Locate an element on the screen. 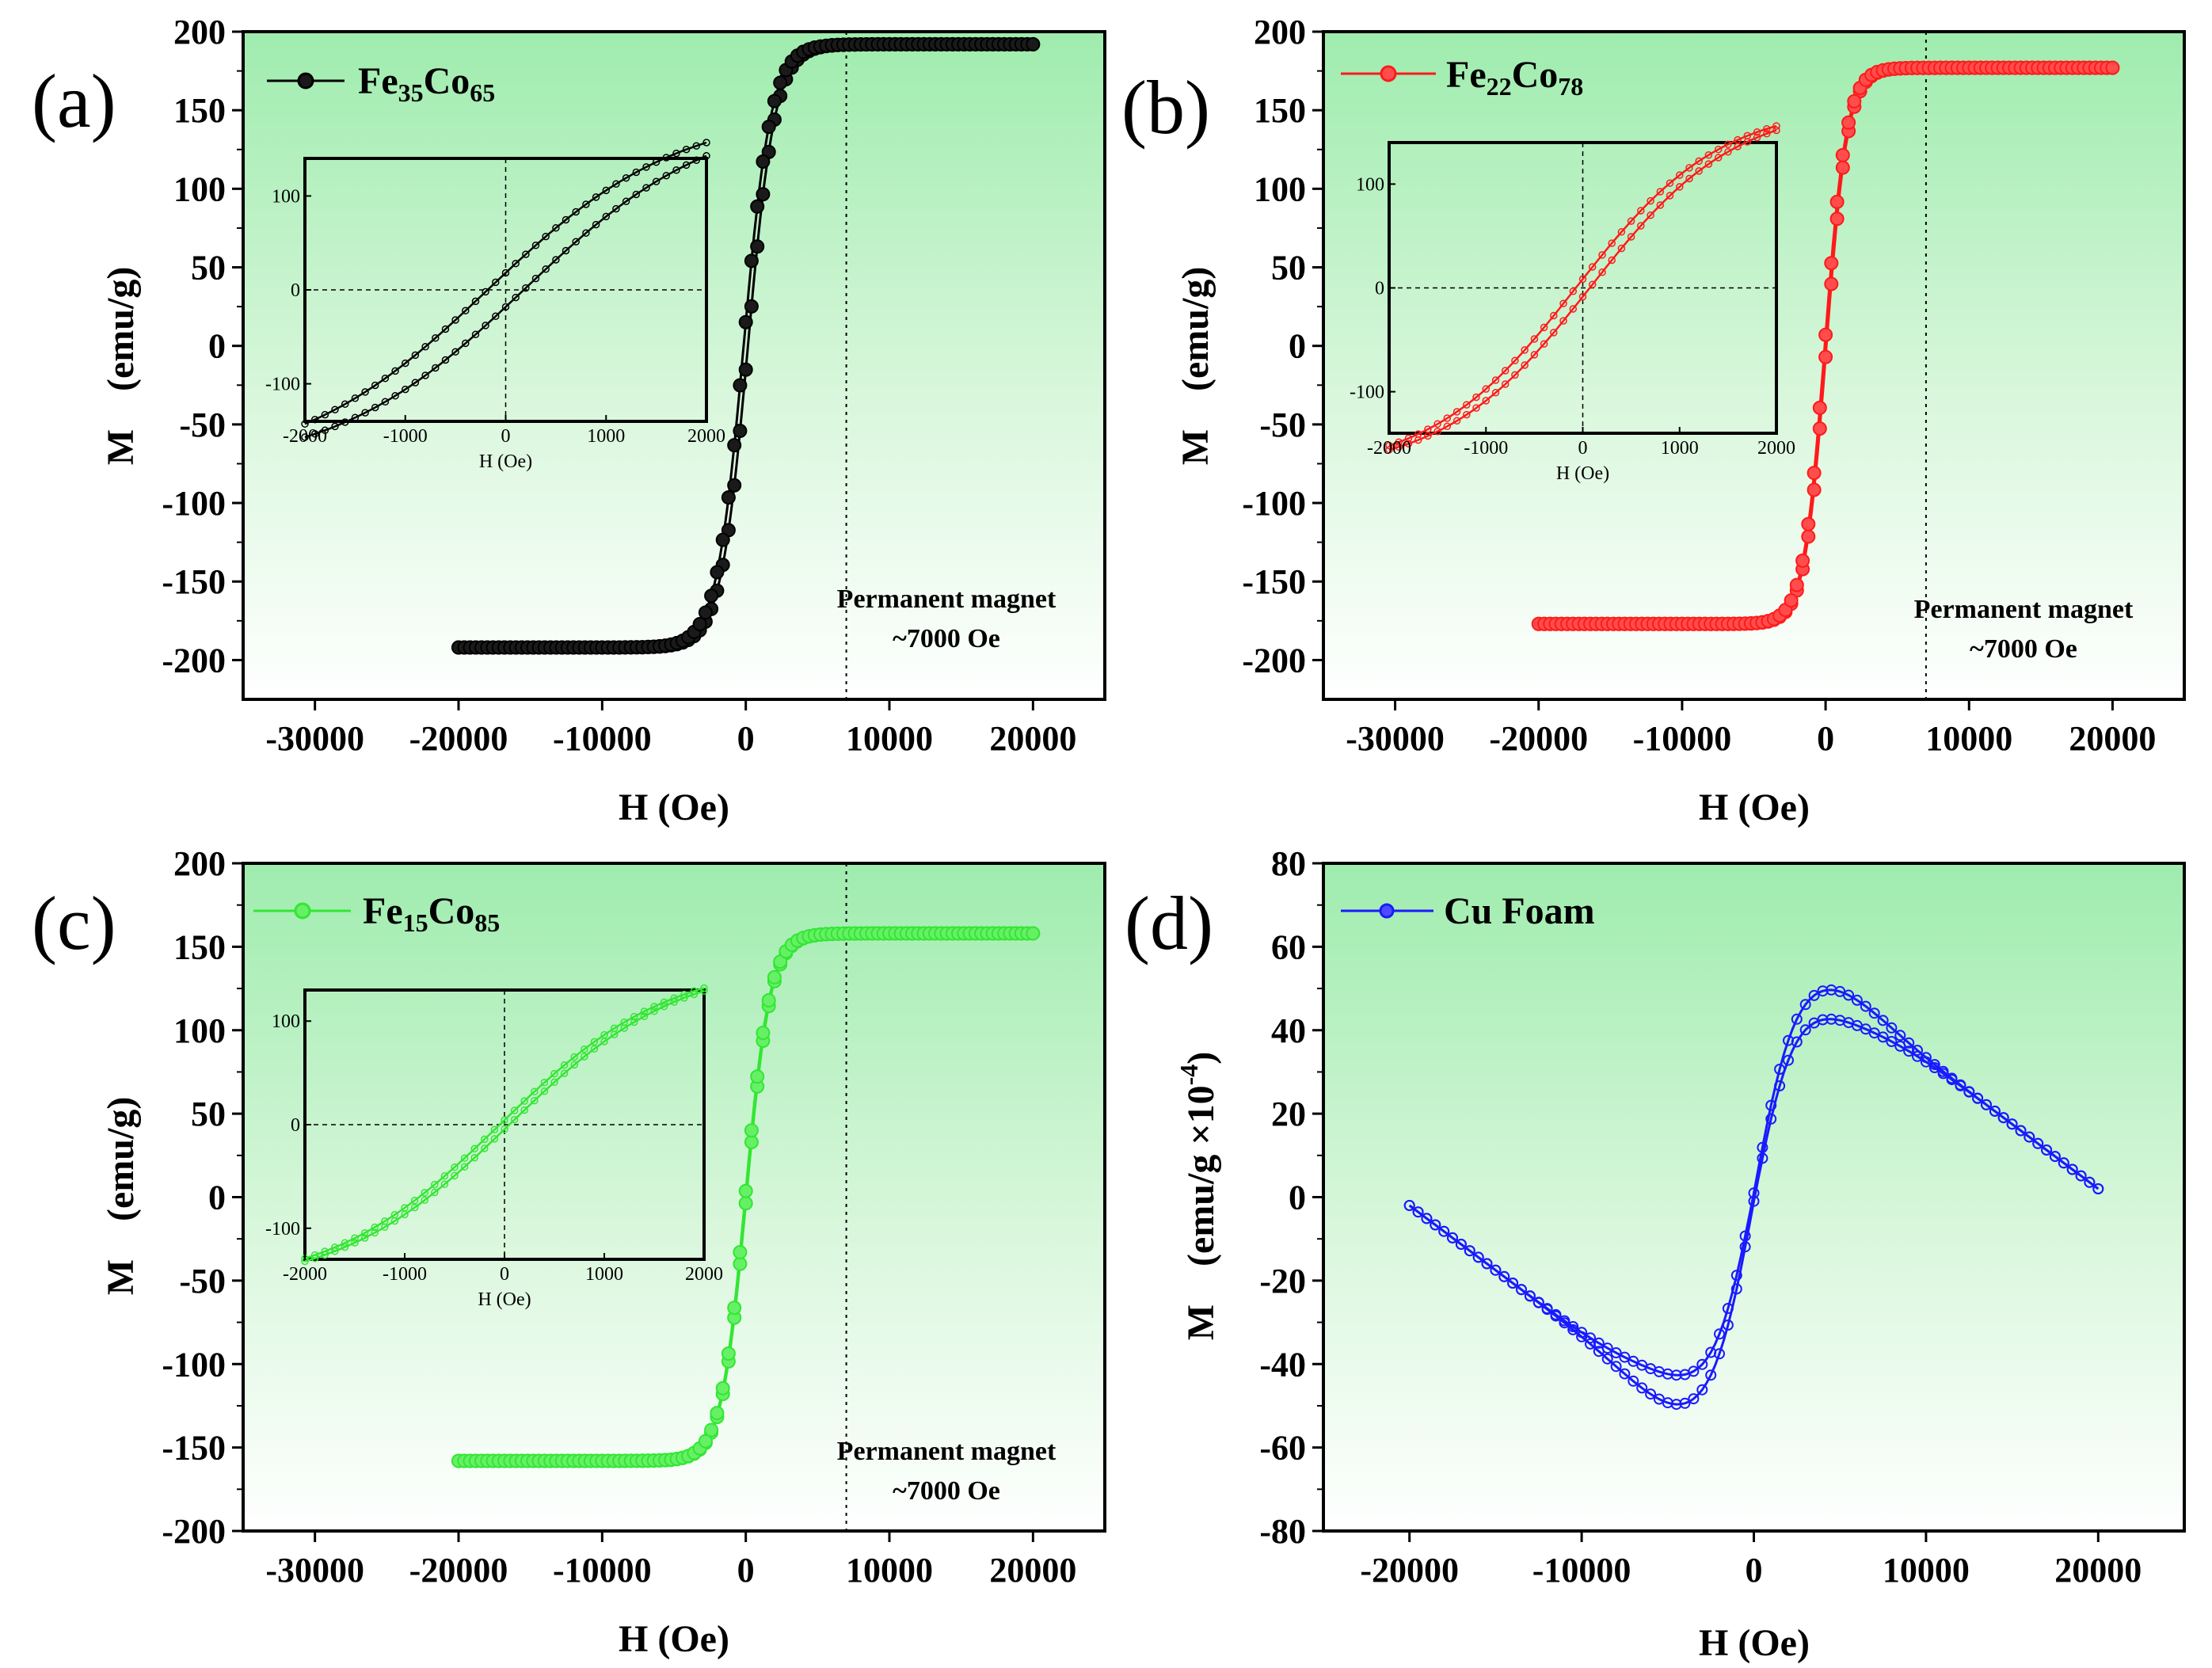 The height and width of the screenshot is (1668, 2212). x-tick-label: -20000 is located at coordinates (458, 738).